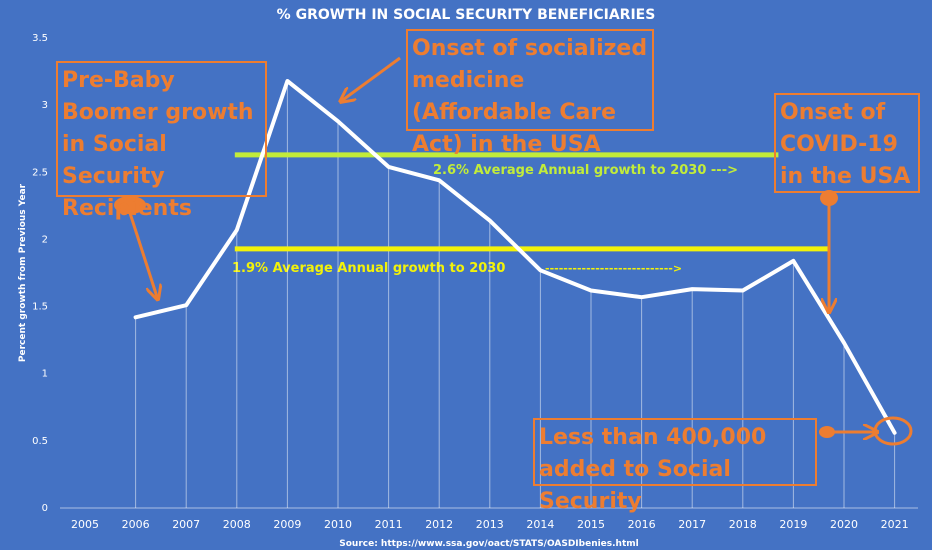 The width and height of the screenshot is (932, 550). Describe the element at coordinates (370, 79) in the screenshot. I see `arrow-affordable-care-act` at that location.